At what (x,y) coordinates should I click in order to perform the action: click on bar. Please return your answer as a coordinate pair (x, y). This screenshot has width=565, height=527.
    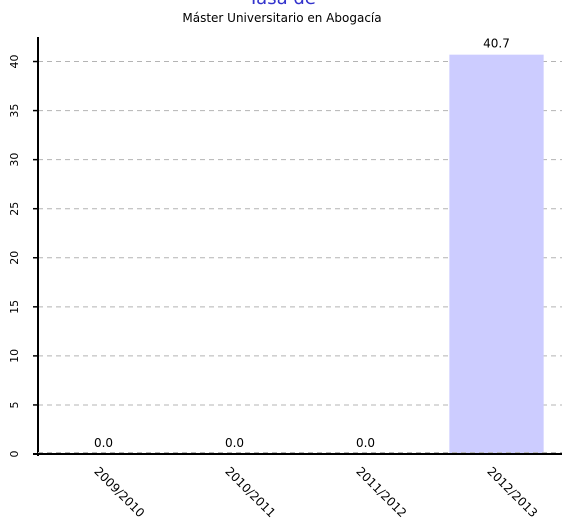
    Looking at the image, I should click on (496, 254).